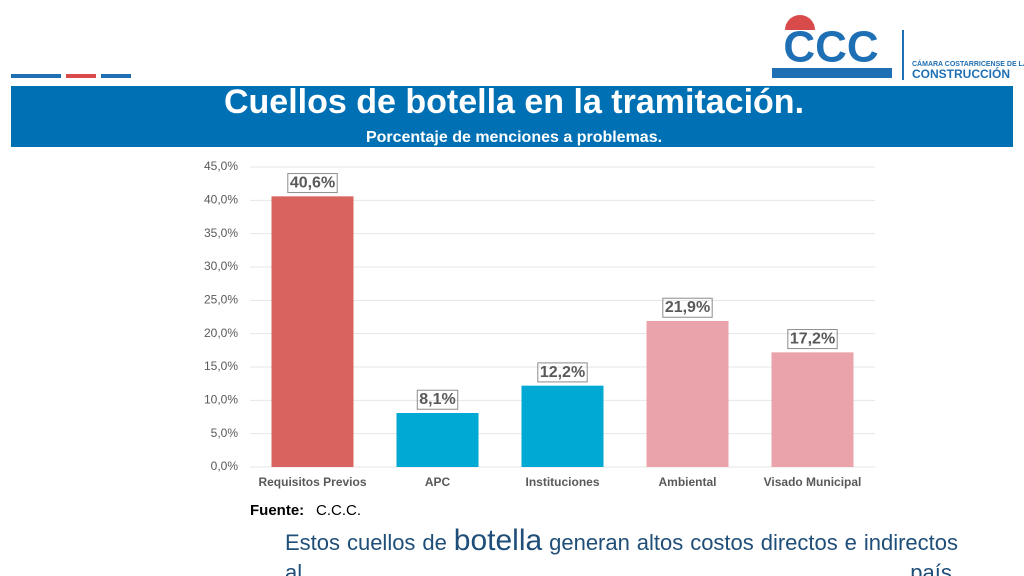  Describe the element at coordinates (312, 482) in the screenshot. I see `x-tick-label: Requisitos Previos` at that location.